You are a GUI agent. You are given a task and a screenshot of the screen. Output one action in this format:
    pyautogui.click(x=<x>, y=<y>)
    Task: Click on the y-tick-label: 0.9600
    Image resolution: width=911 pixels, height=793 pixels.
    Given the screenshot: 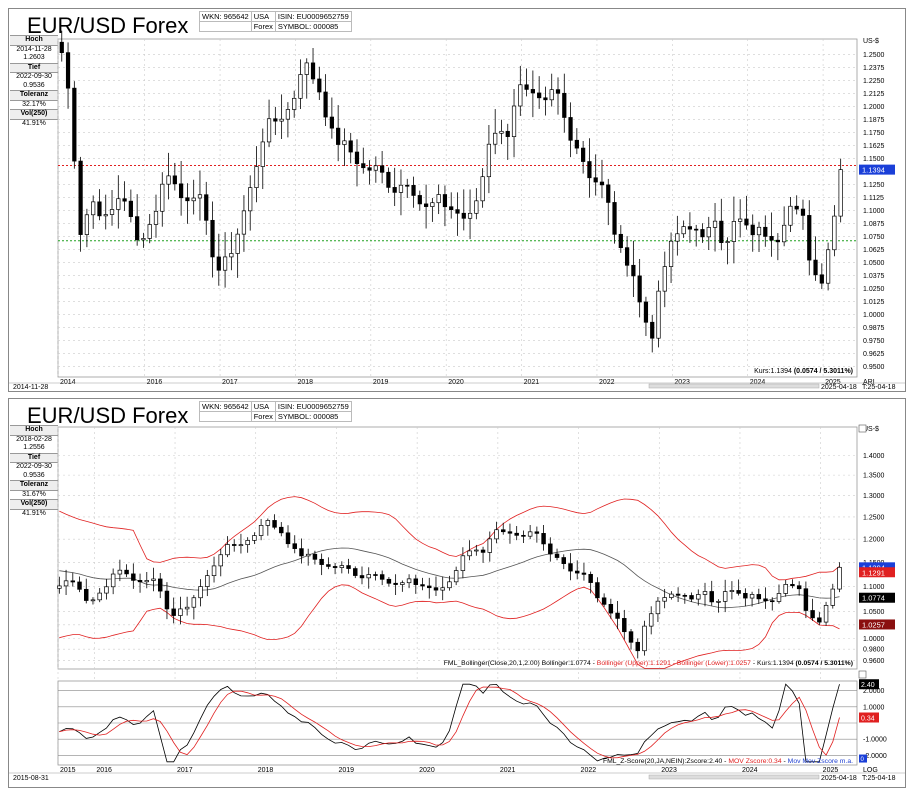 What is the action you would take?
    pyautogui.click(x=874, y=661)
    